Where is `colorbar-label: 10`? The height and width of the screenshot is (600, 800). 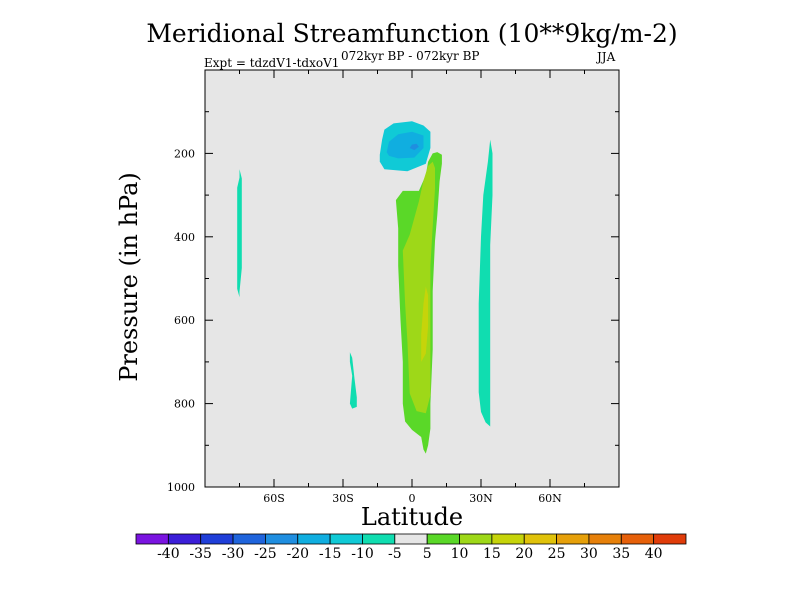
colorbar-label: 10 is located at coordinates (460, 554).